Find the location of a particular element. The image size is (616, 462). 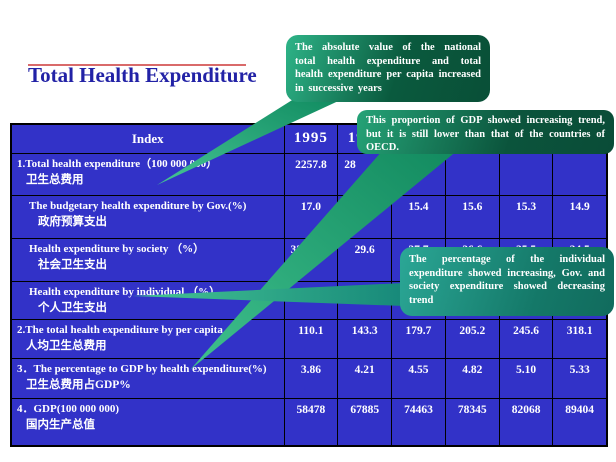

cell-value: 89404 is located at coordinates (580, 422).